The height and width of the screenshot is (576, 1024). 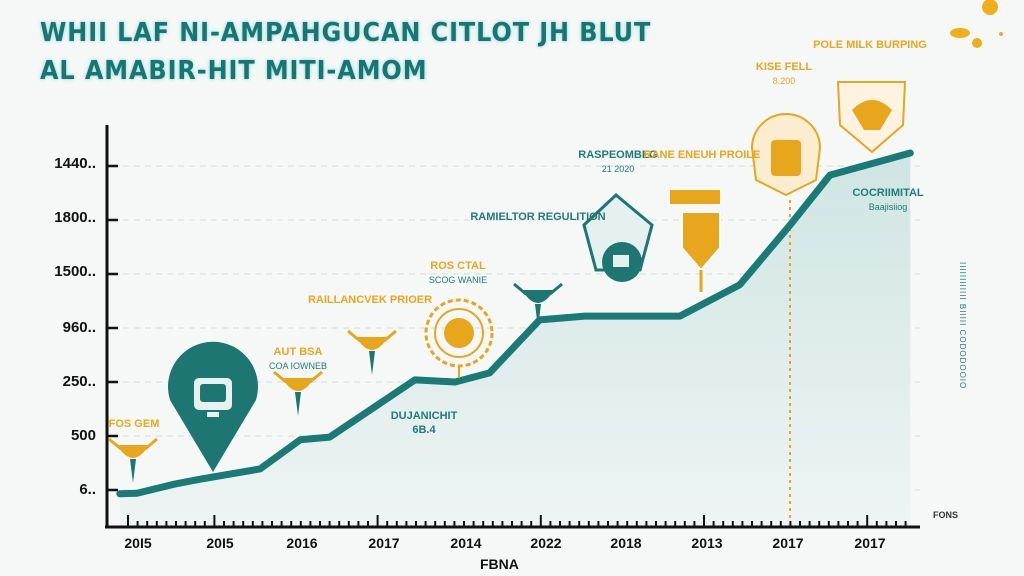 I want to click on pin-monitor-icon, so click(x=213, y=406).